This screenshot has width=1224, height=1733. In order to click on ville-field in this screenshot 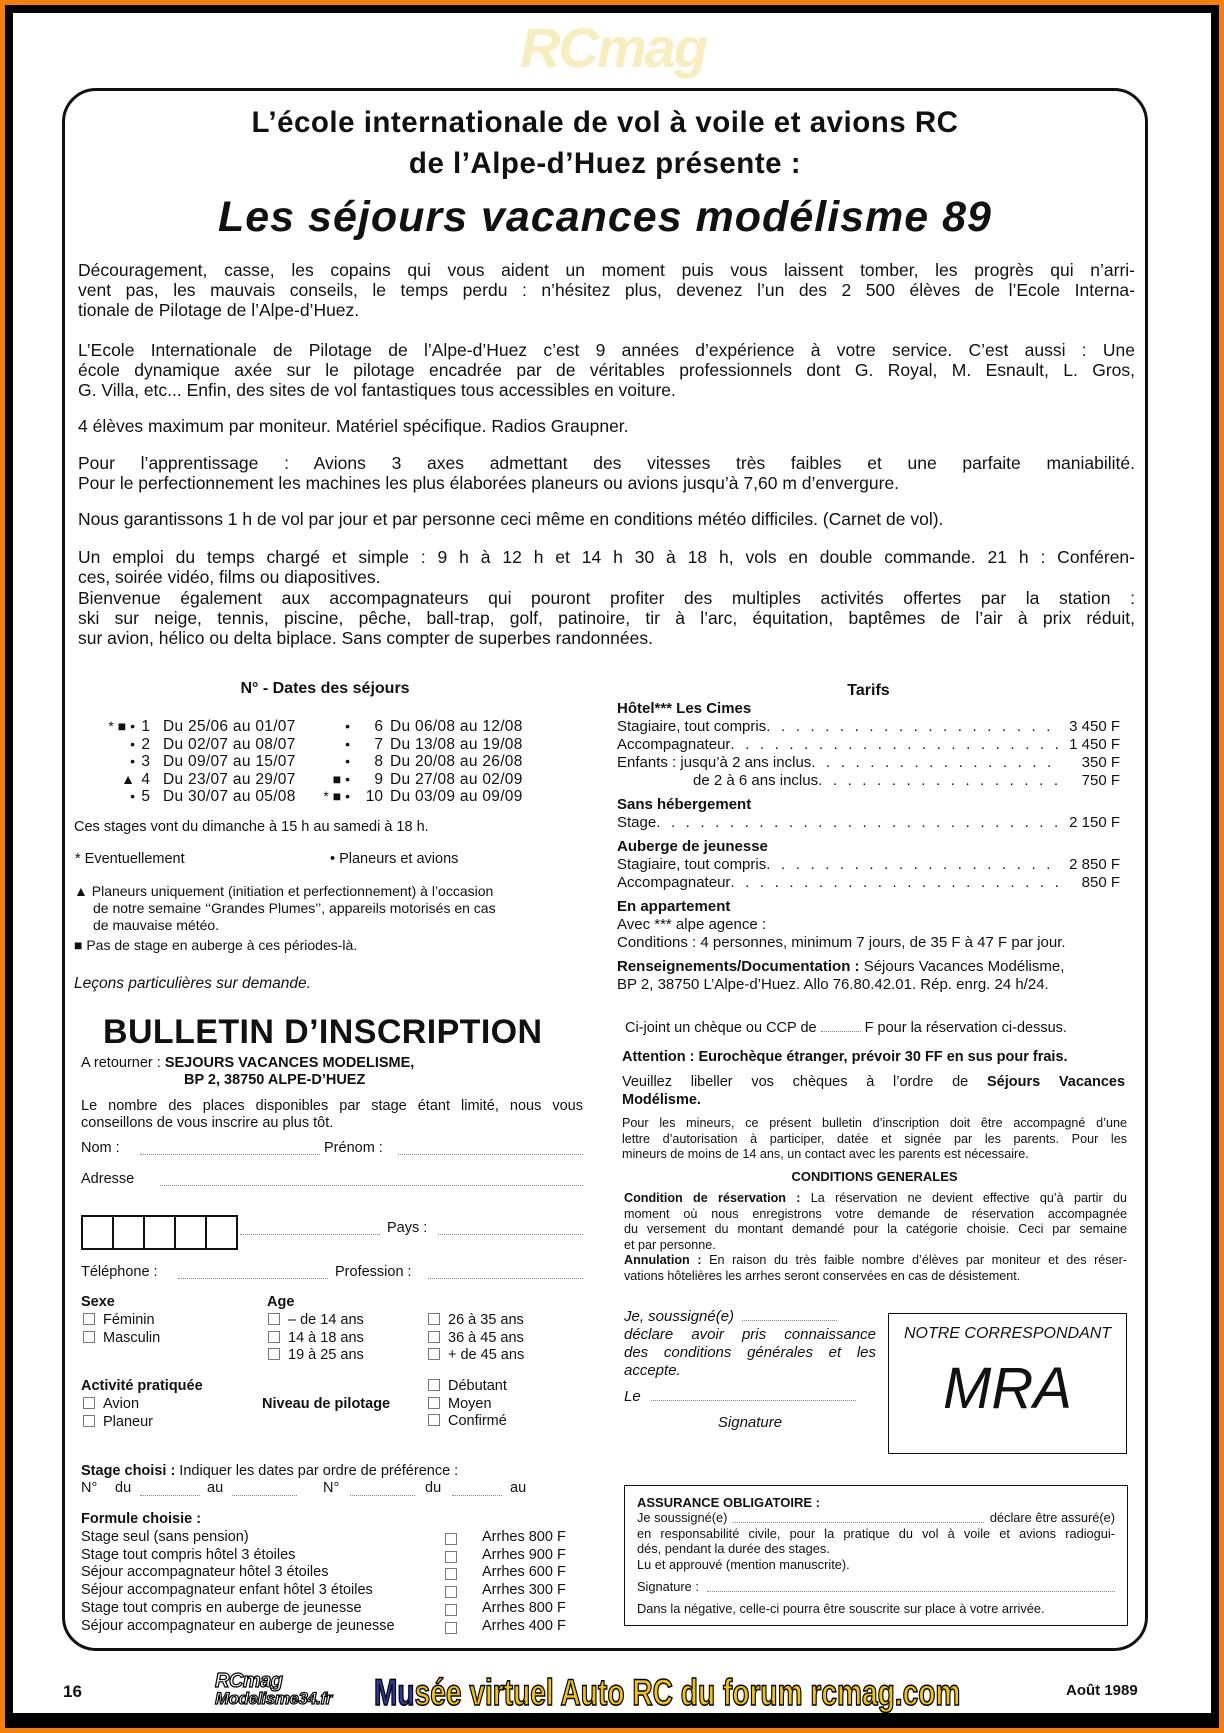, I will do `click(310, 1228)`.